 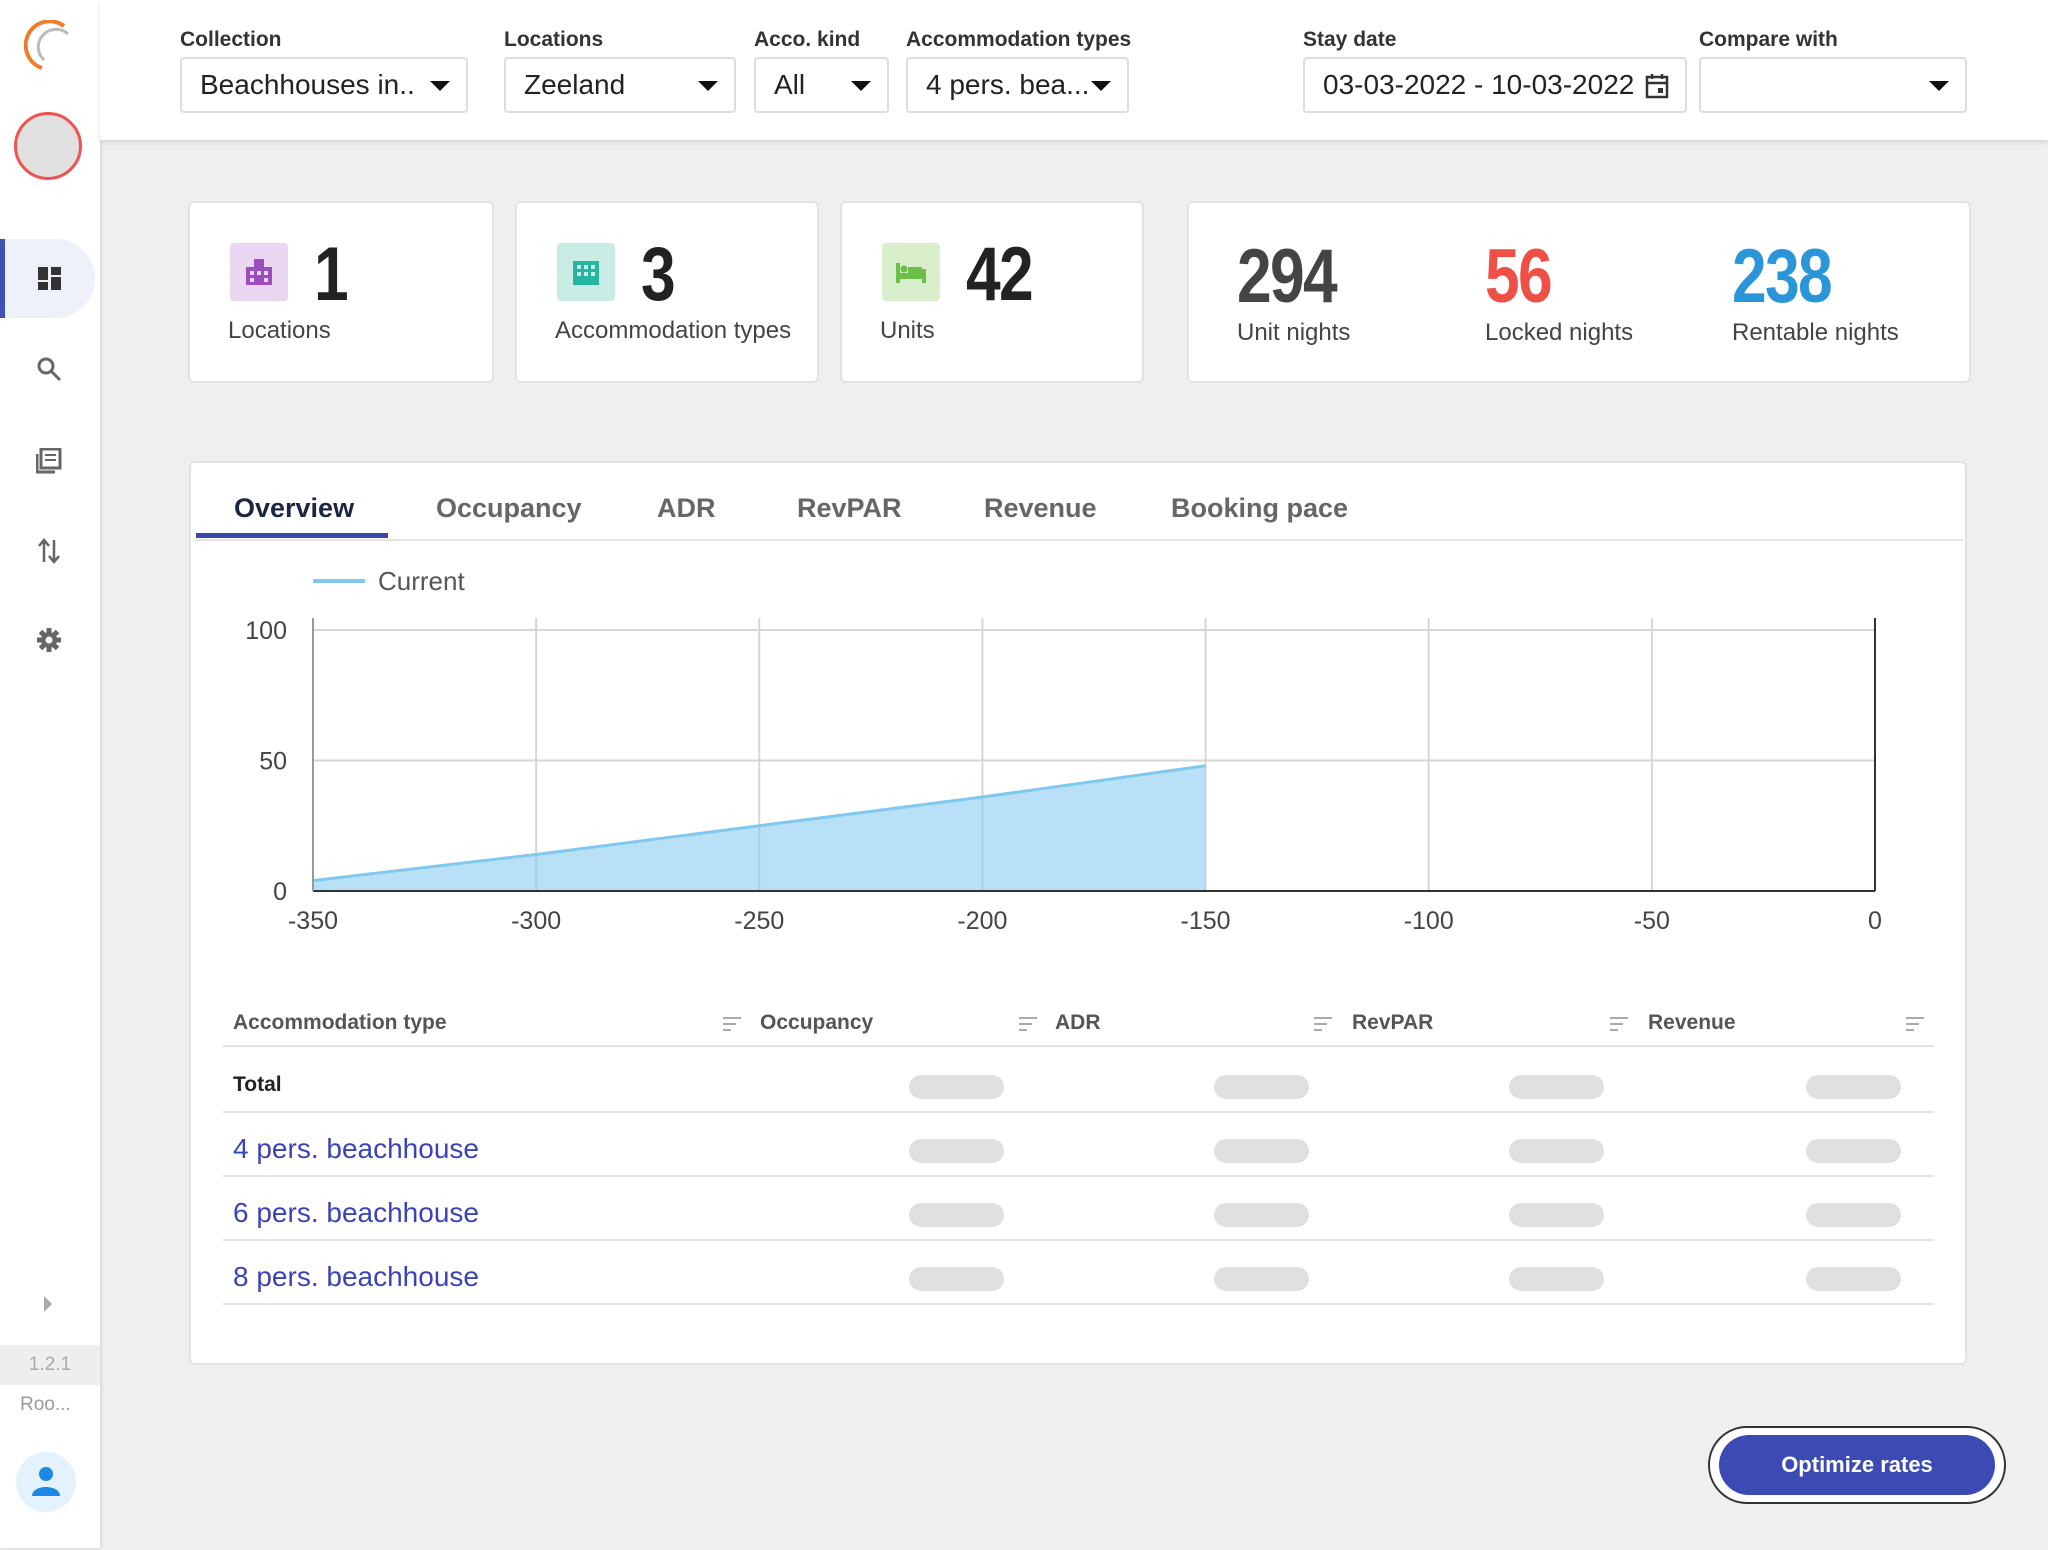 I want to click on column-header: RevPAR, so click(x=1393, y=1022).